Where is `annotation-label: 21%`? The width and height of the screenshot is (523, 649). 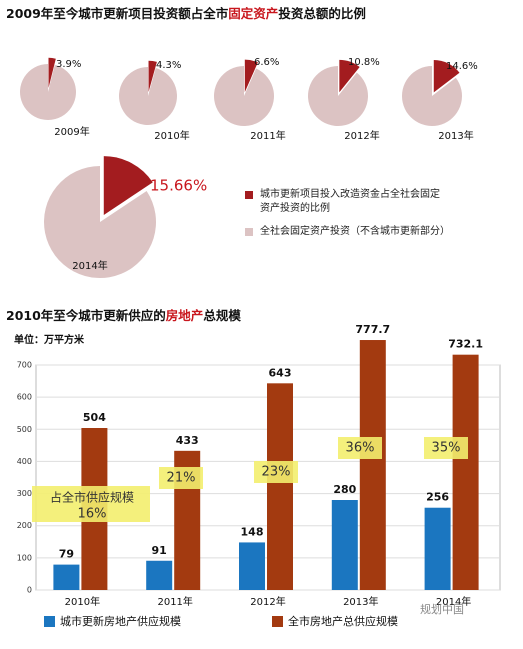 annotation-label: 21% is located at coordinates (181, 478).